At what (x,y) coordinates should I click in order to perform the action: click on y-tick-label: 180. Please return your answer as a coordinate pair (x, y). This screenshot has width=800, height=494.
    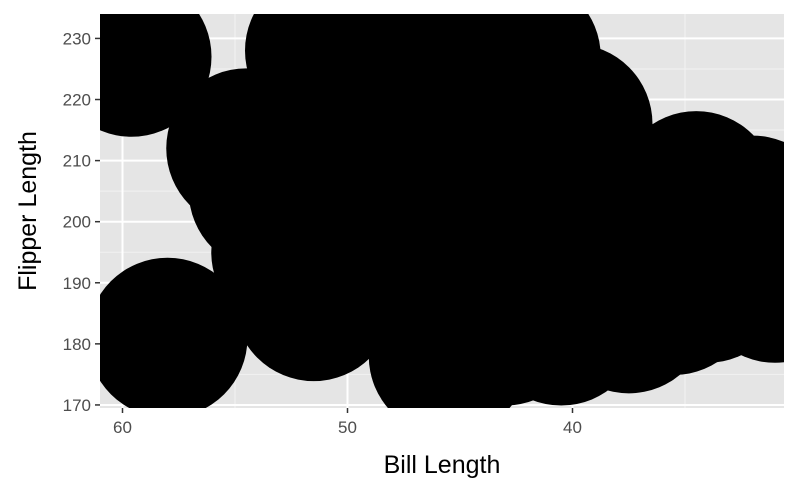
    Looking at the image, I should click on (77, 344).